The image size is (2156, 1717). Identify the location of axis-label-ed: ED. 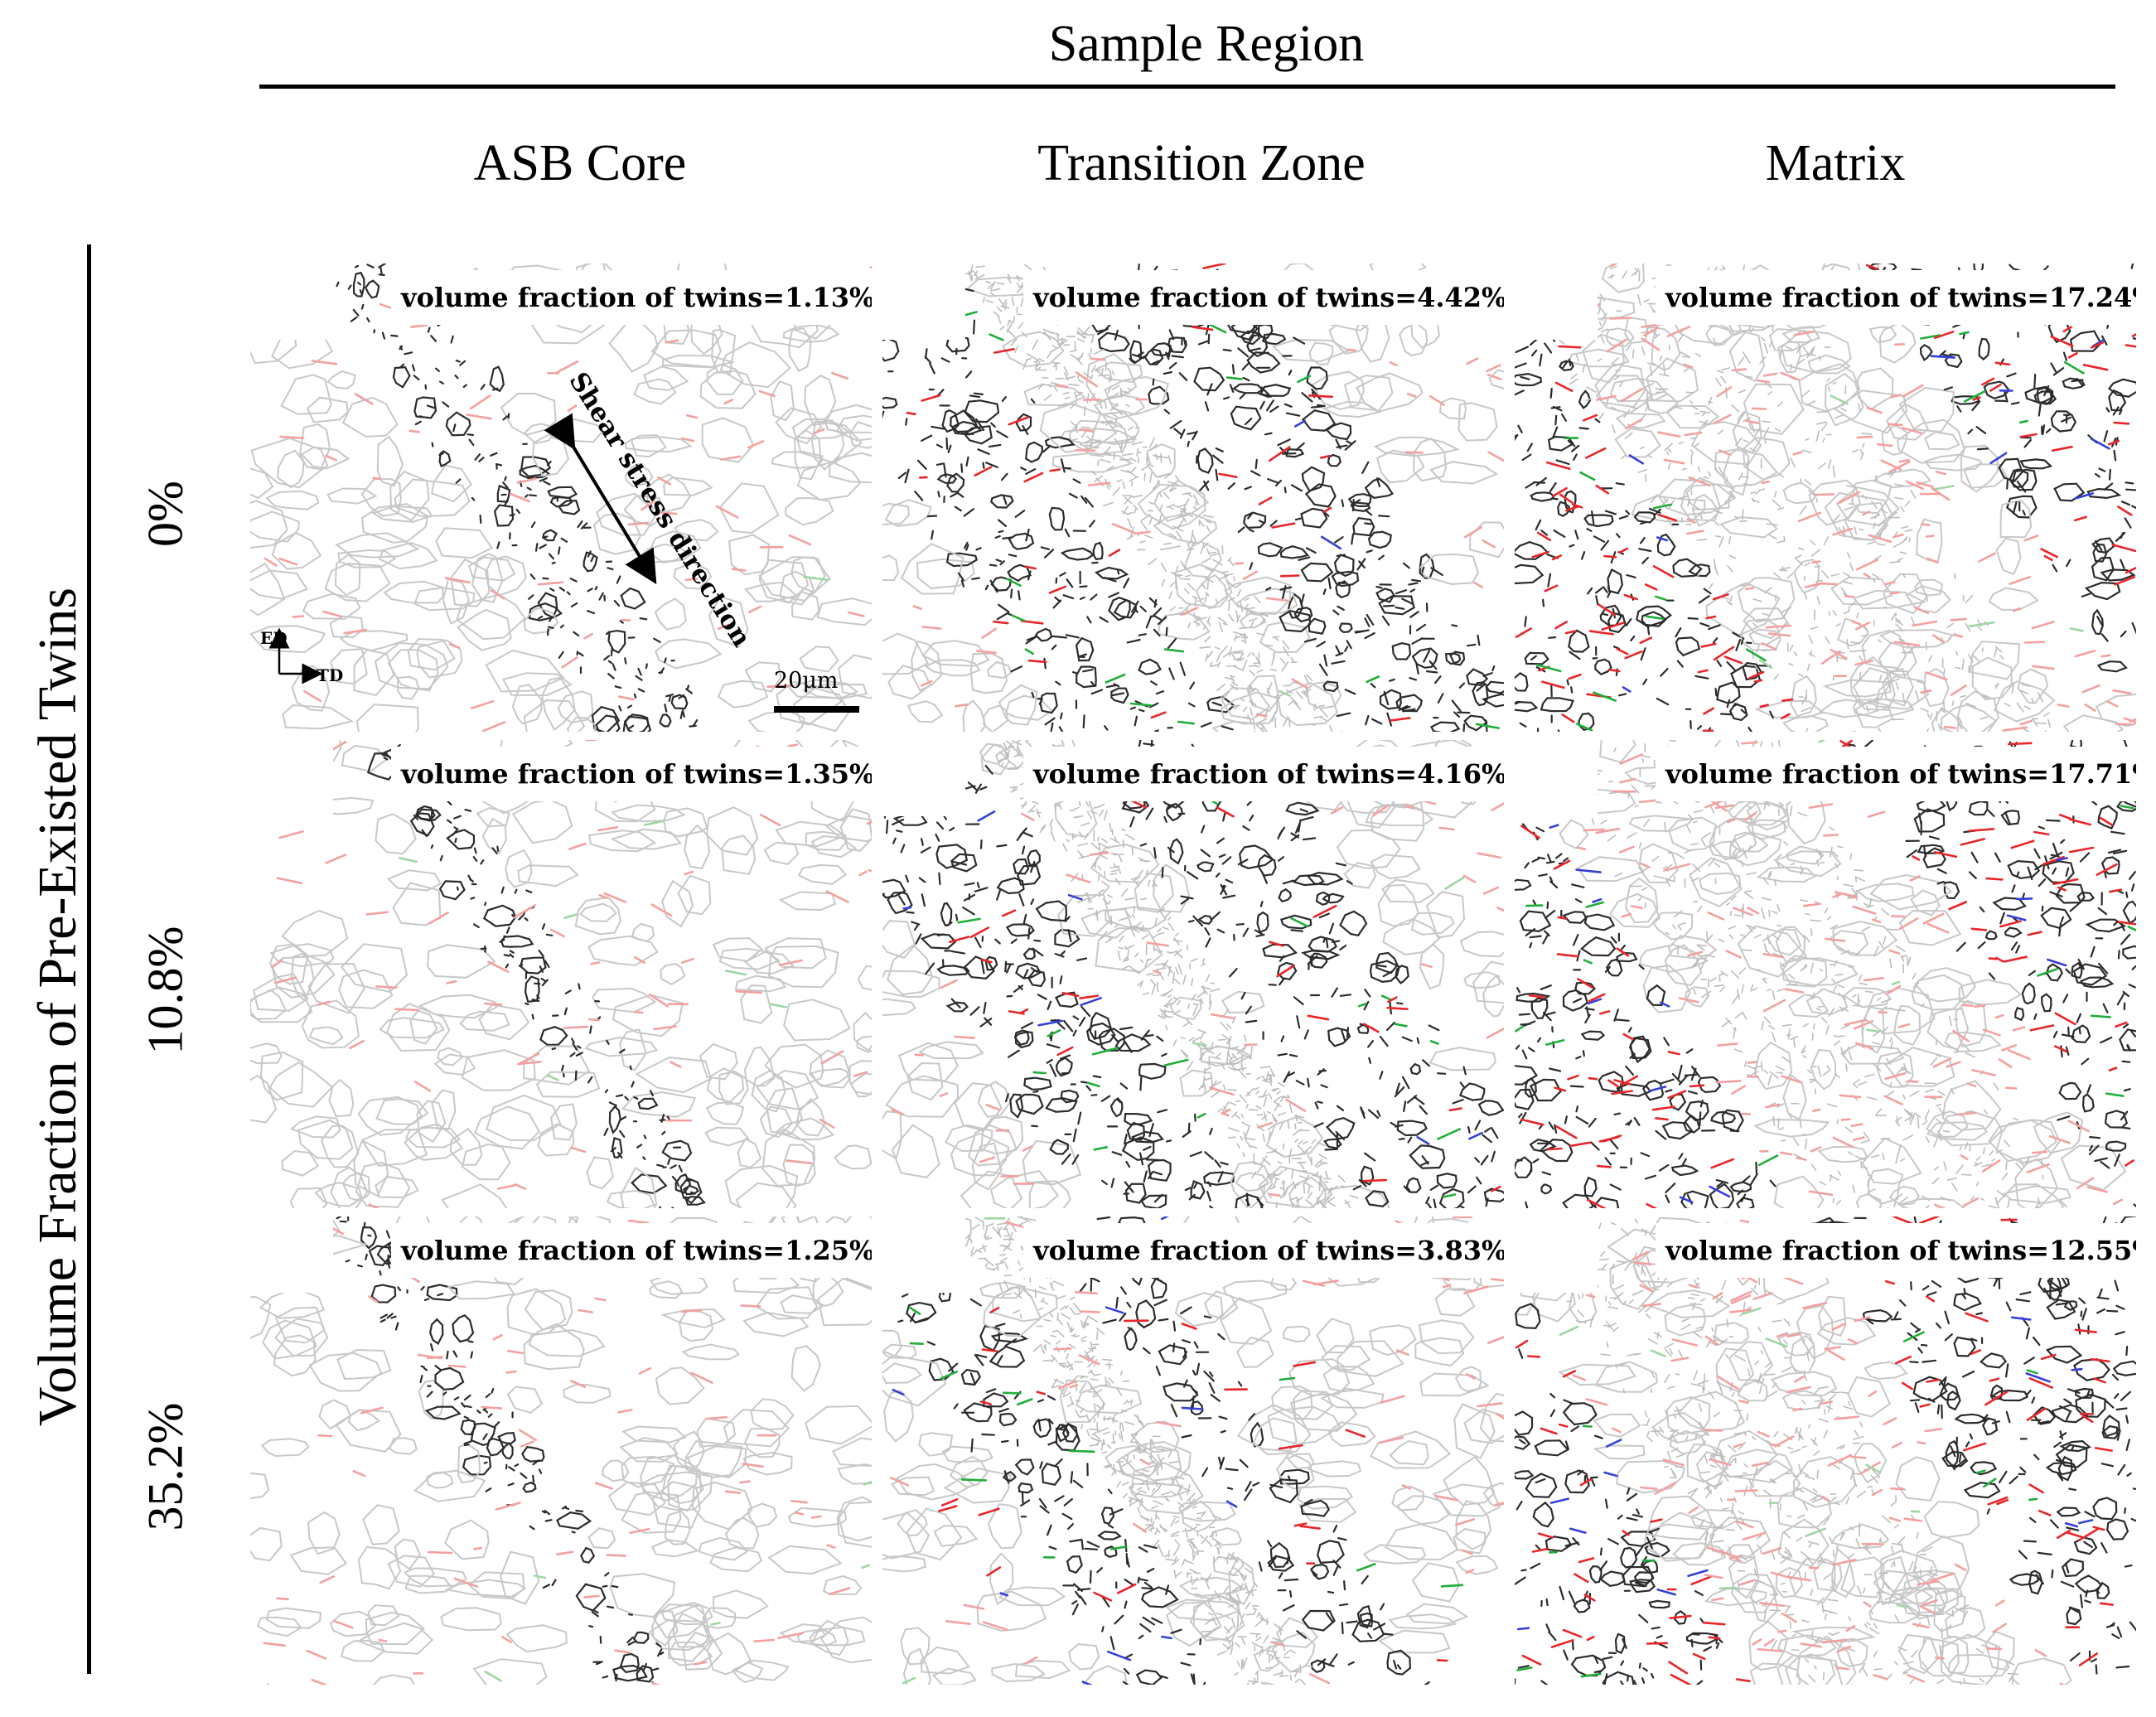
(274, 638).